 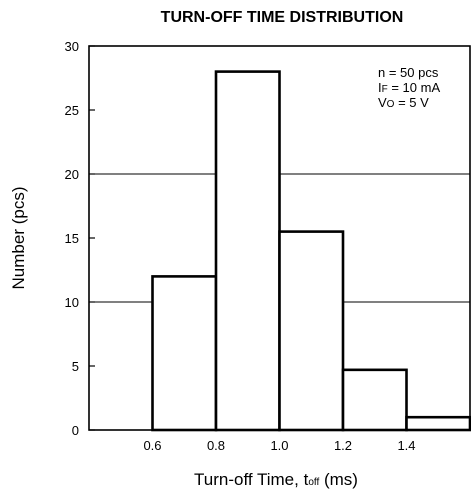 What do you see at coordinates (249, 479) in the screenshot?
I see `x-axis-label-text: Turn-off Time,` at bounding box center [249, 479].